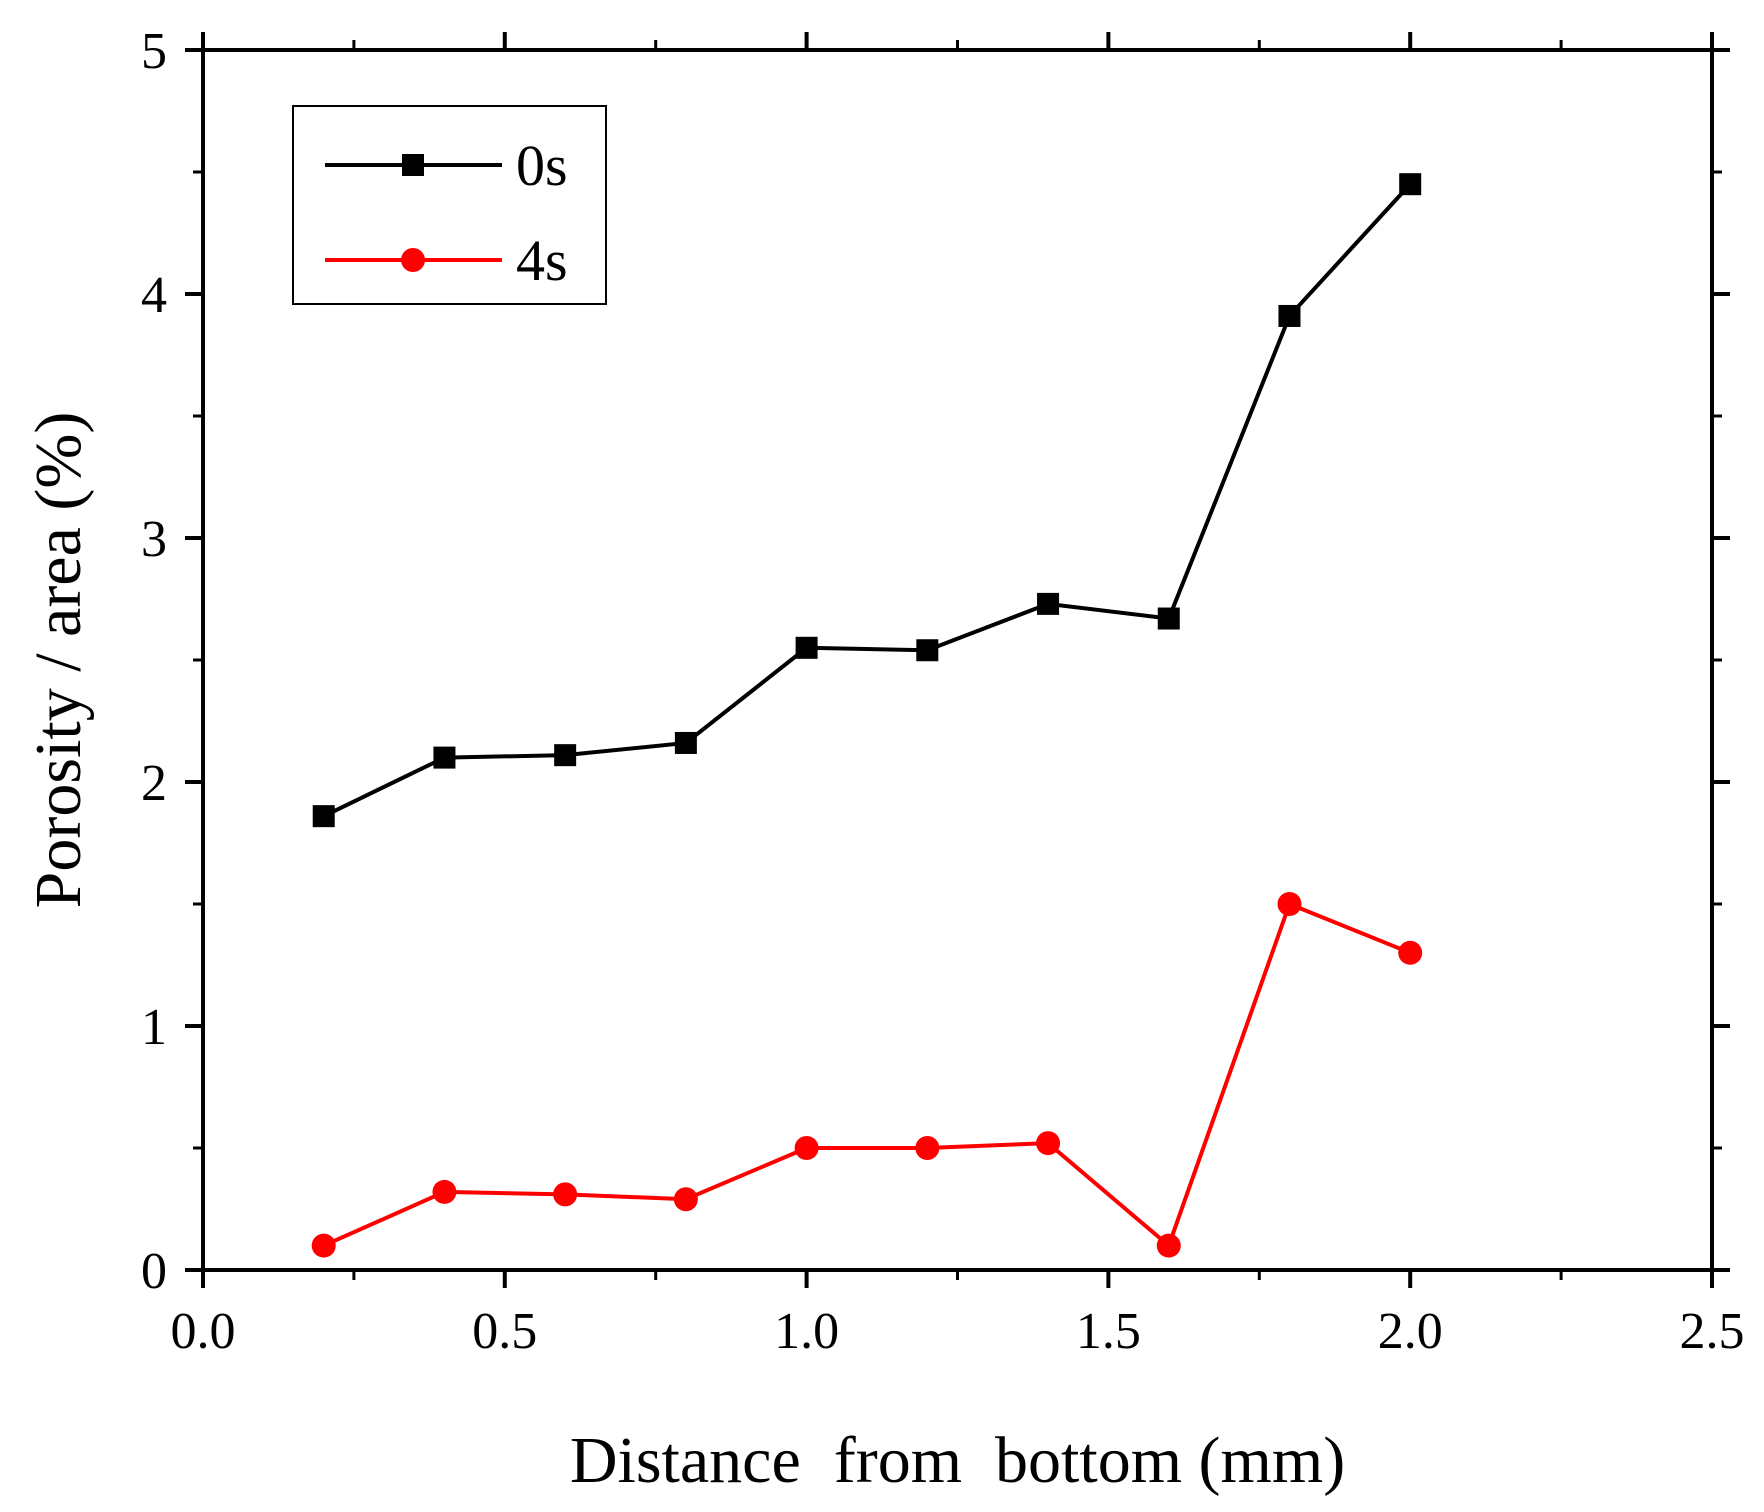  I want to click on y-tick-label: 2, so click(154, 783).